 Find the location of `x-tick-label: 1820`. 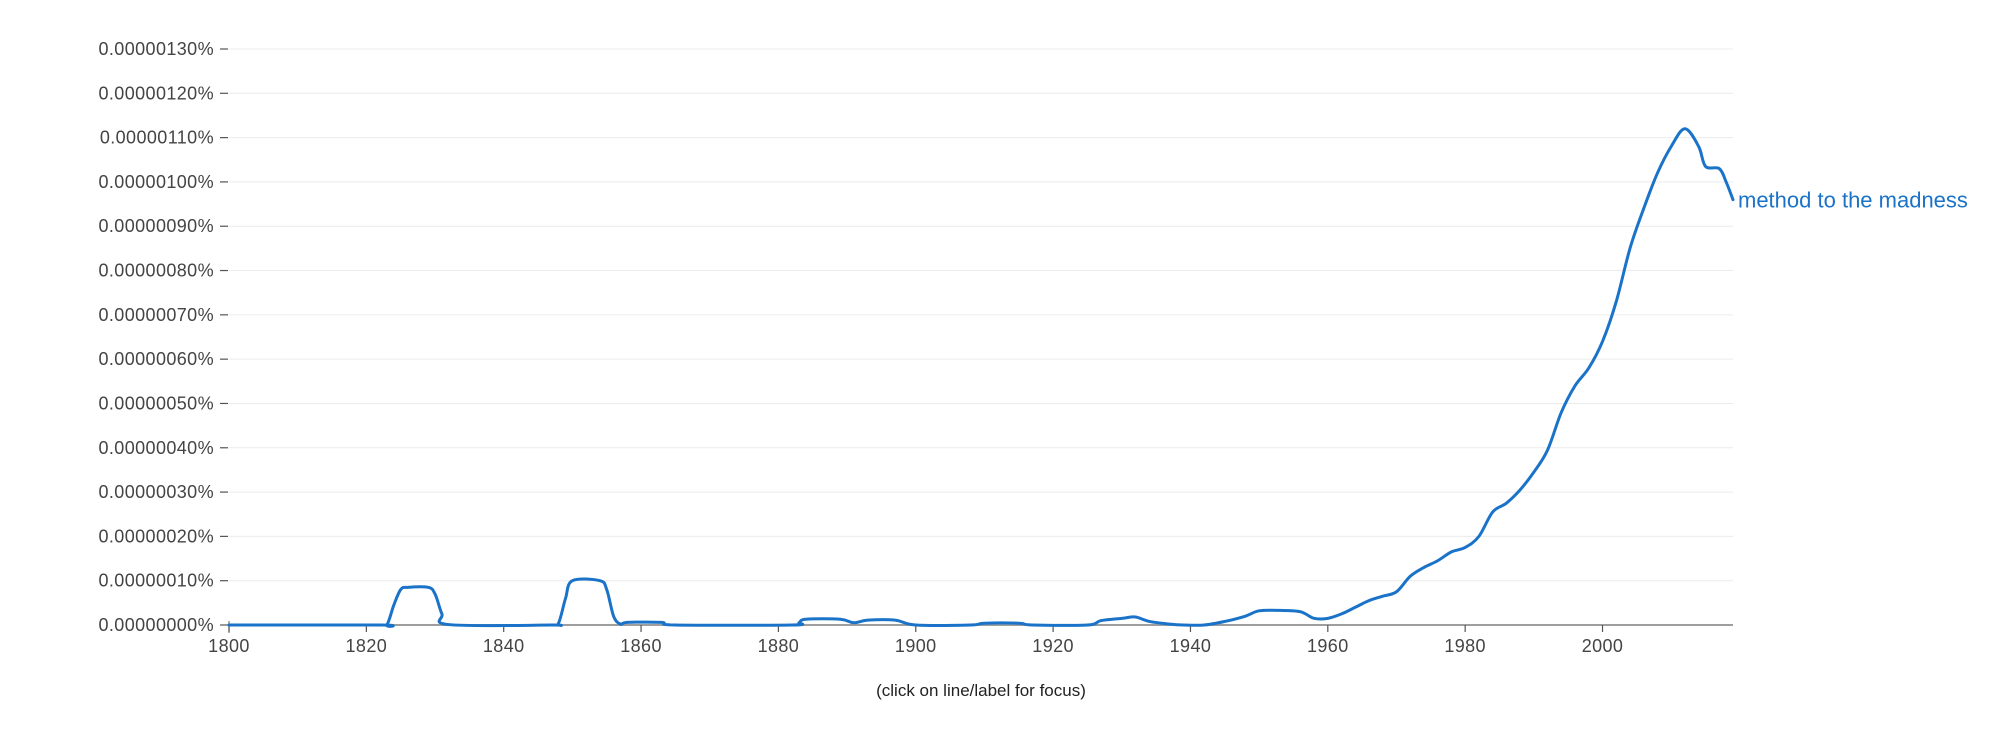

x-tick-label: 1820 is located at coordinates (367, 646).